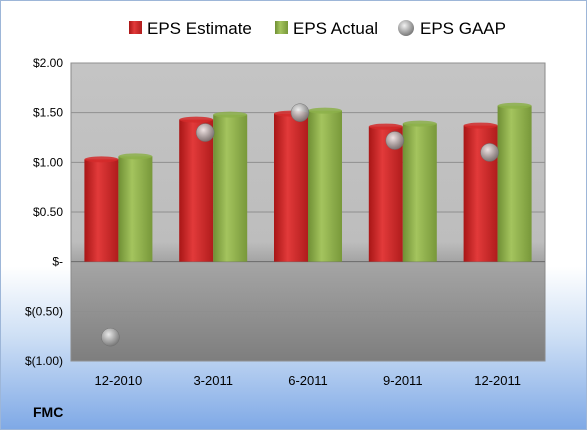 This screenshot has width=587, height=431. Describe the element at coordinates (48, 113) in the screenshot. I see `y-tick-label: $1.50` at that location.